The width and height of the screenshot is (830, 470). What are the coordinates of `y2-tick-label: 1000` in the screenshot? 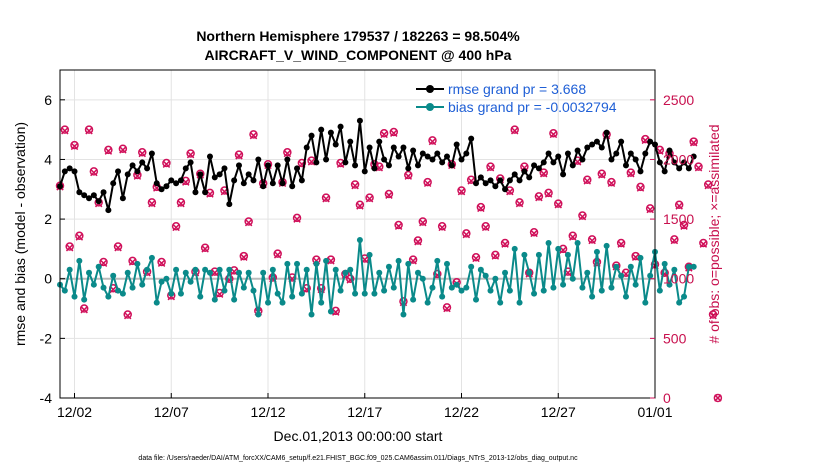 It's located at (678, 279).